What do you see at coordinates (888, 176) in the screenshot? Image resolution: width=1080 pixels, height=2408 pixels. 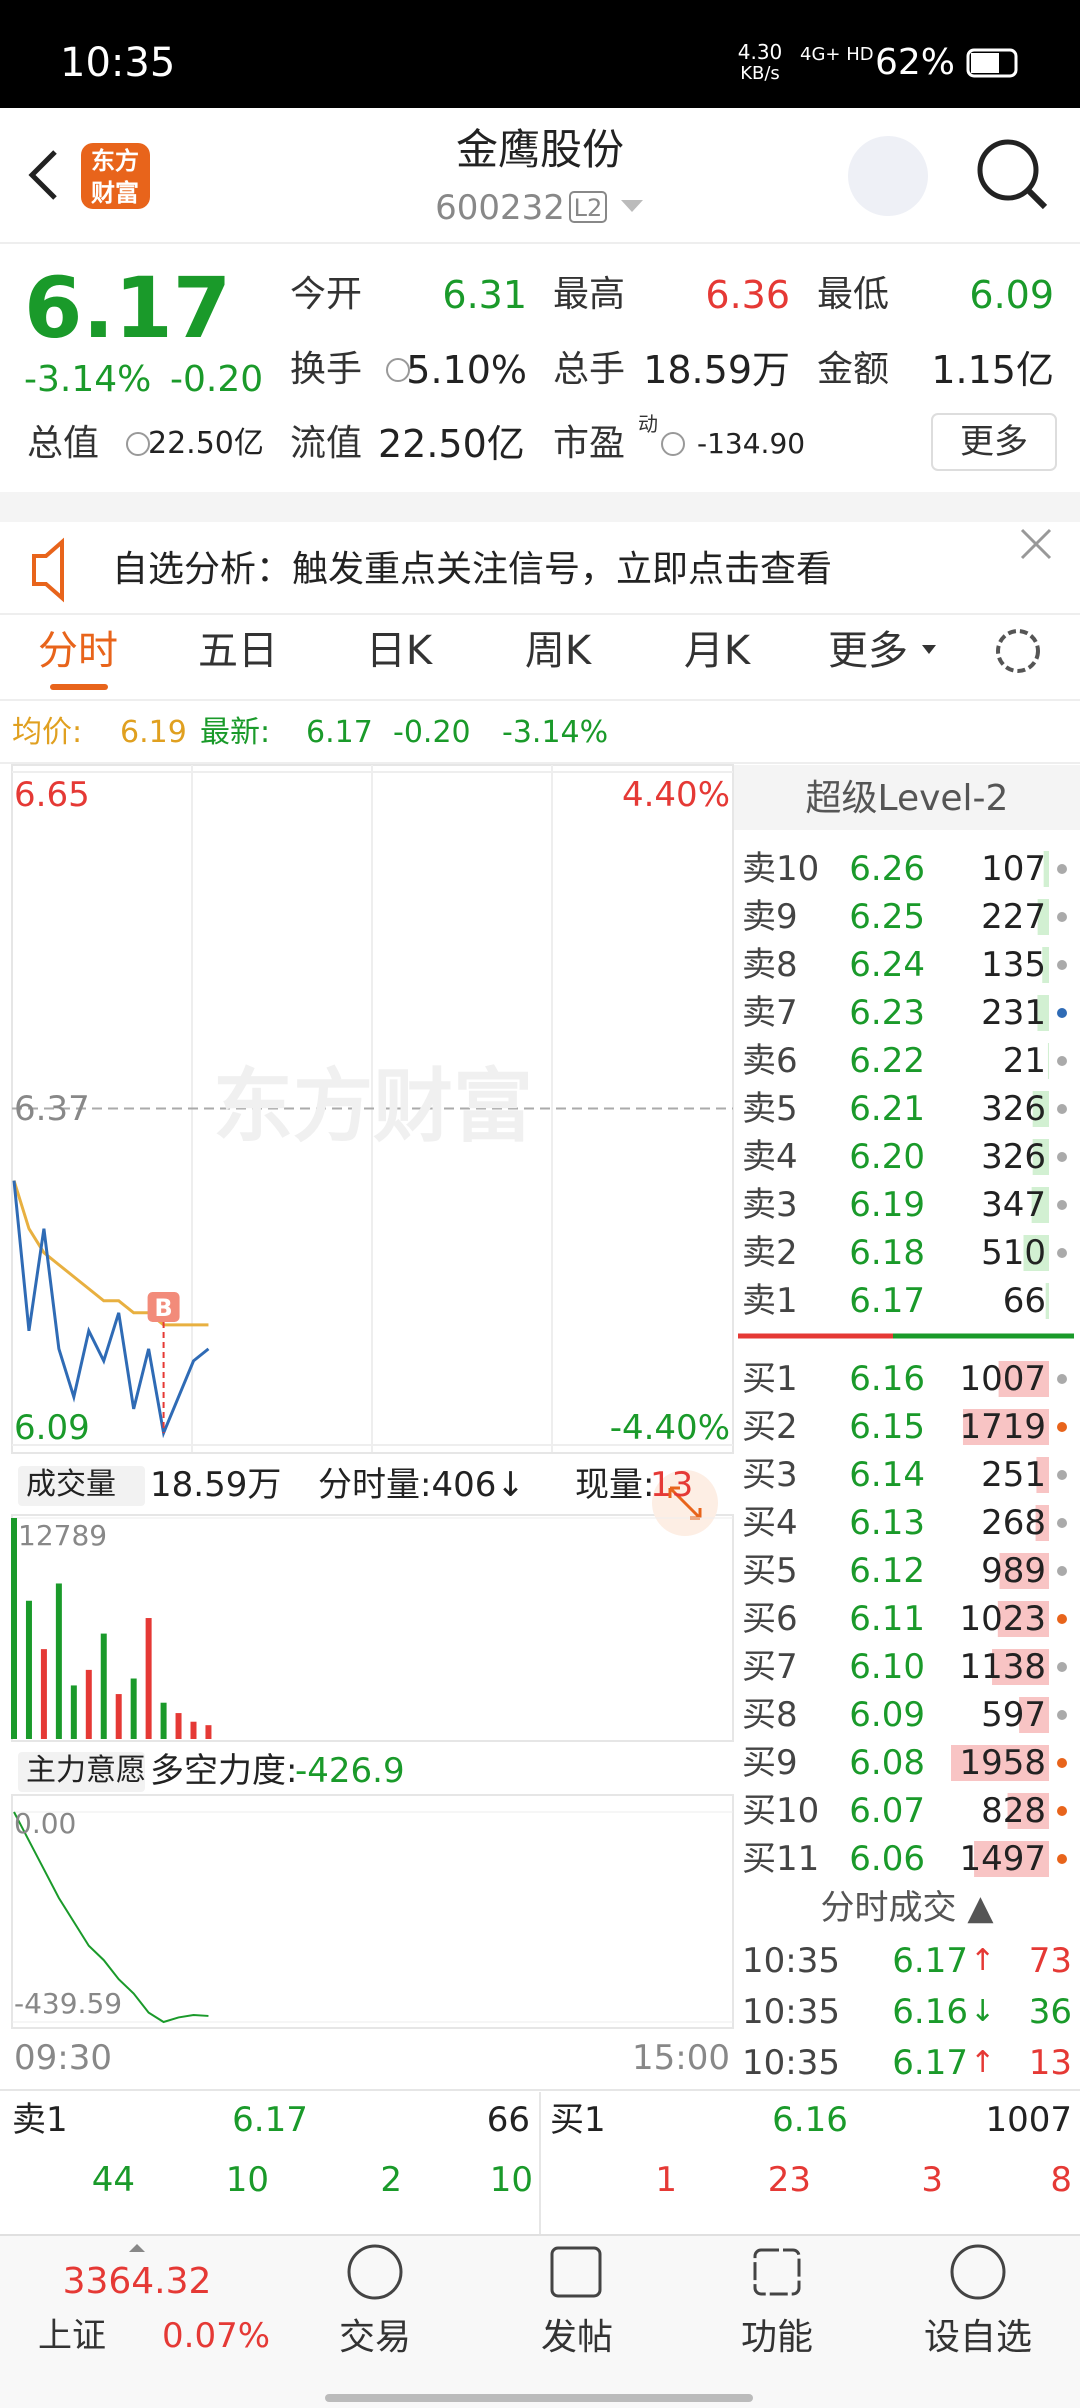 I see `robot-avatar` at bounding box center [888, 176].